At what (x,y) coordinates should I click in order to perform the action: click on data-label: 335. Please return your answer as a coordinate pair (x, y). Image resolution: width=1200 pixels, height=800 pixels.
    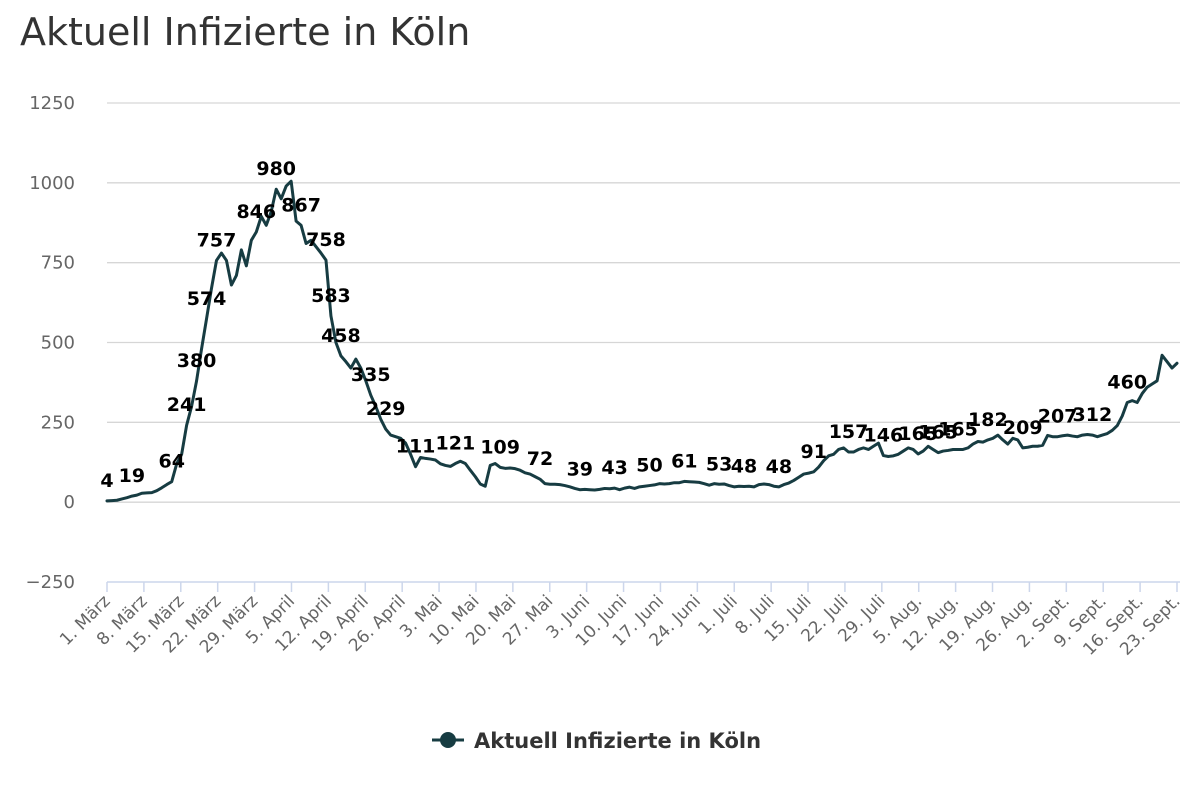
    Looking at the image, I should click on (371, 375).